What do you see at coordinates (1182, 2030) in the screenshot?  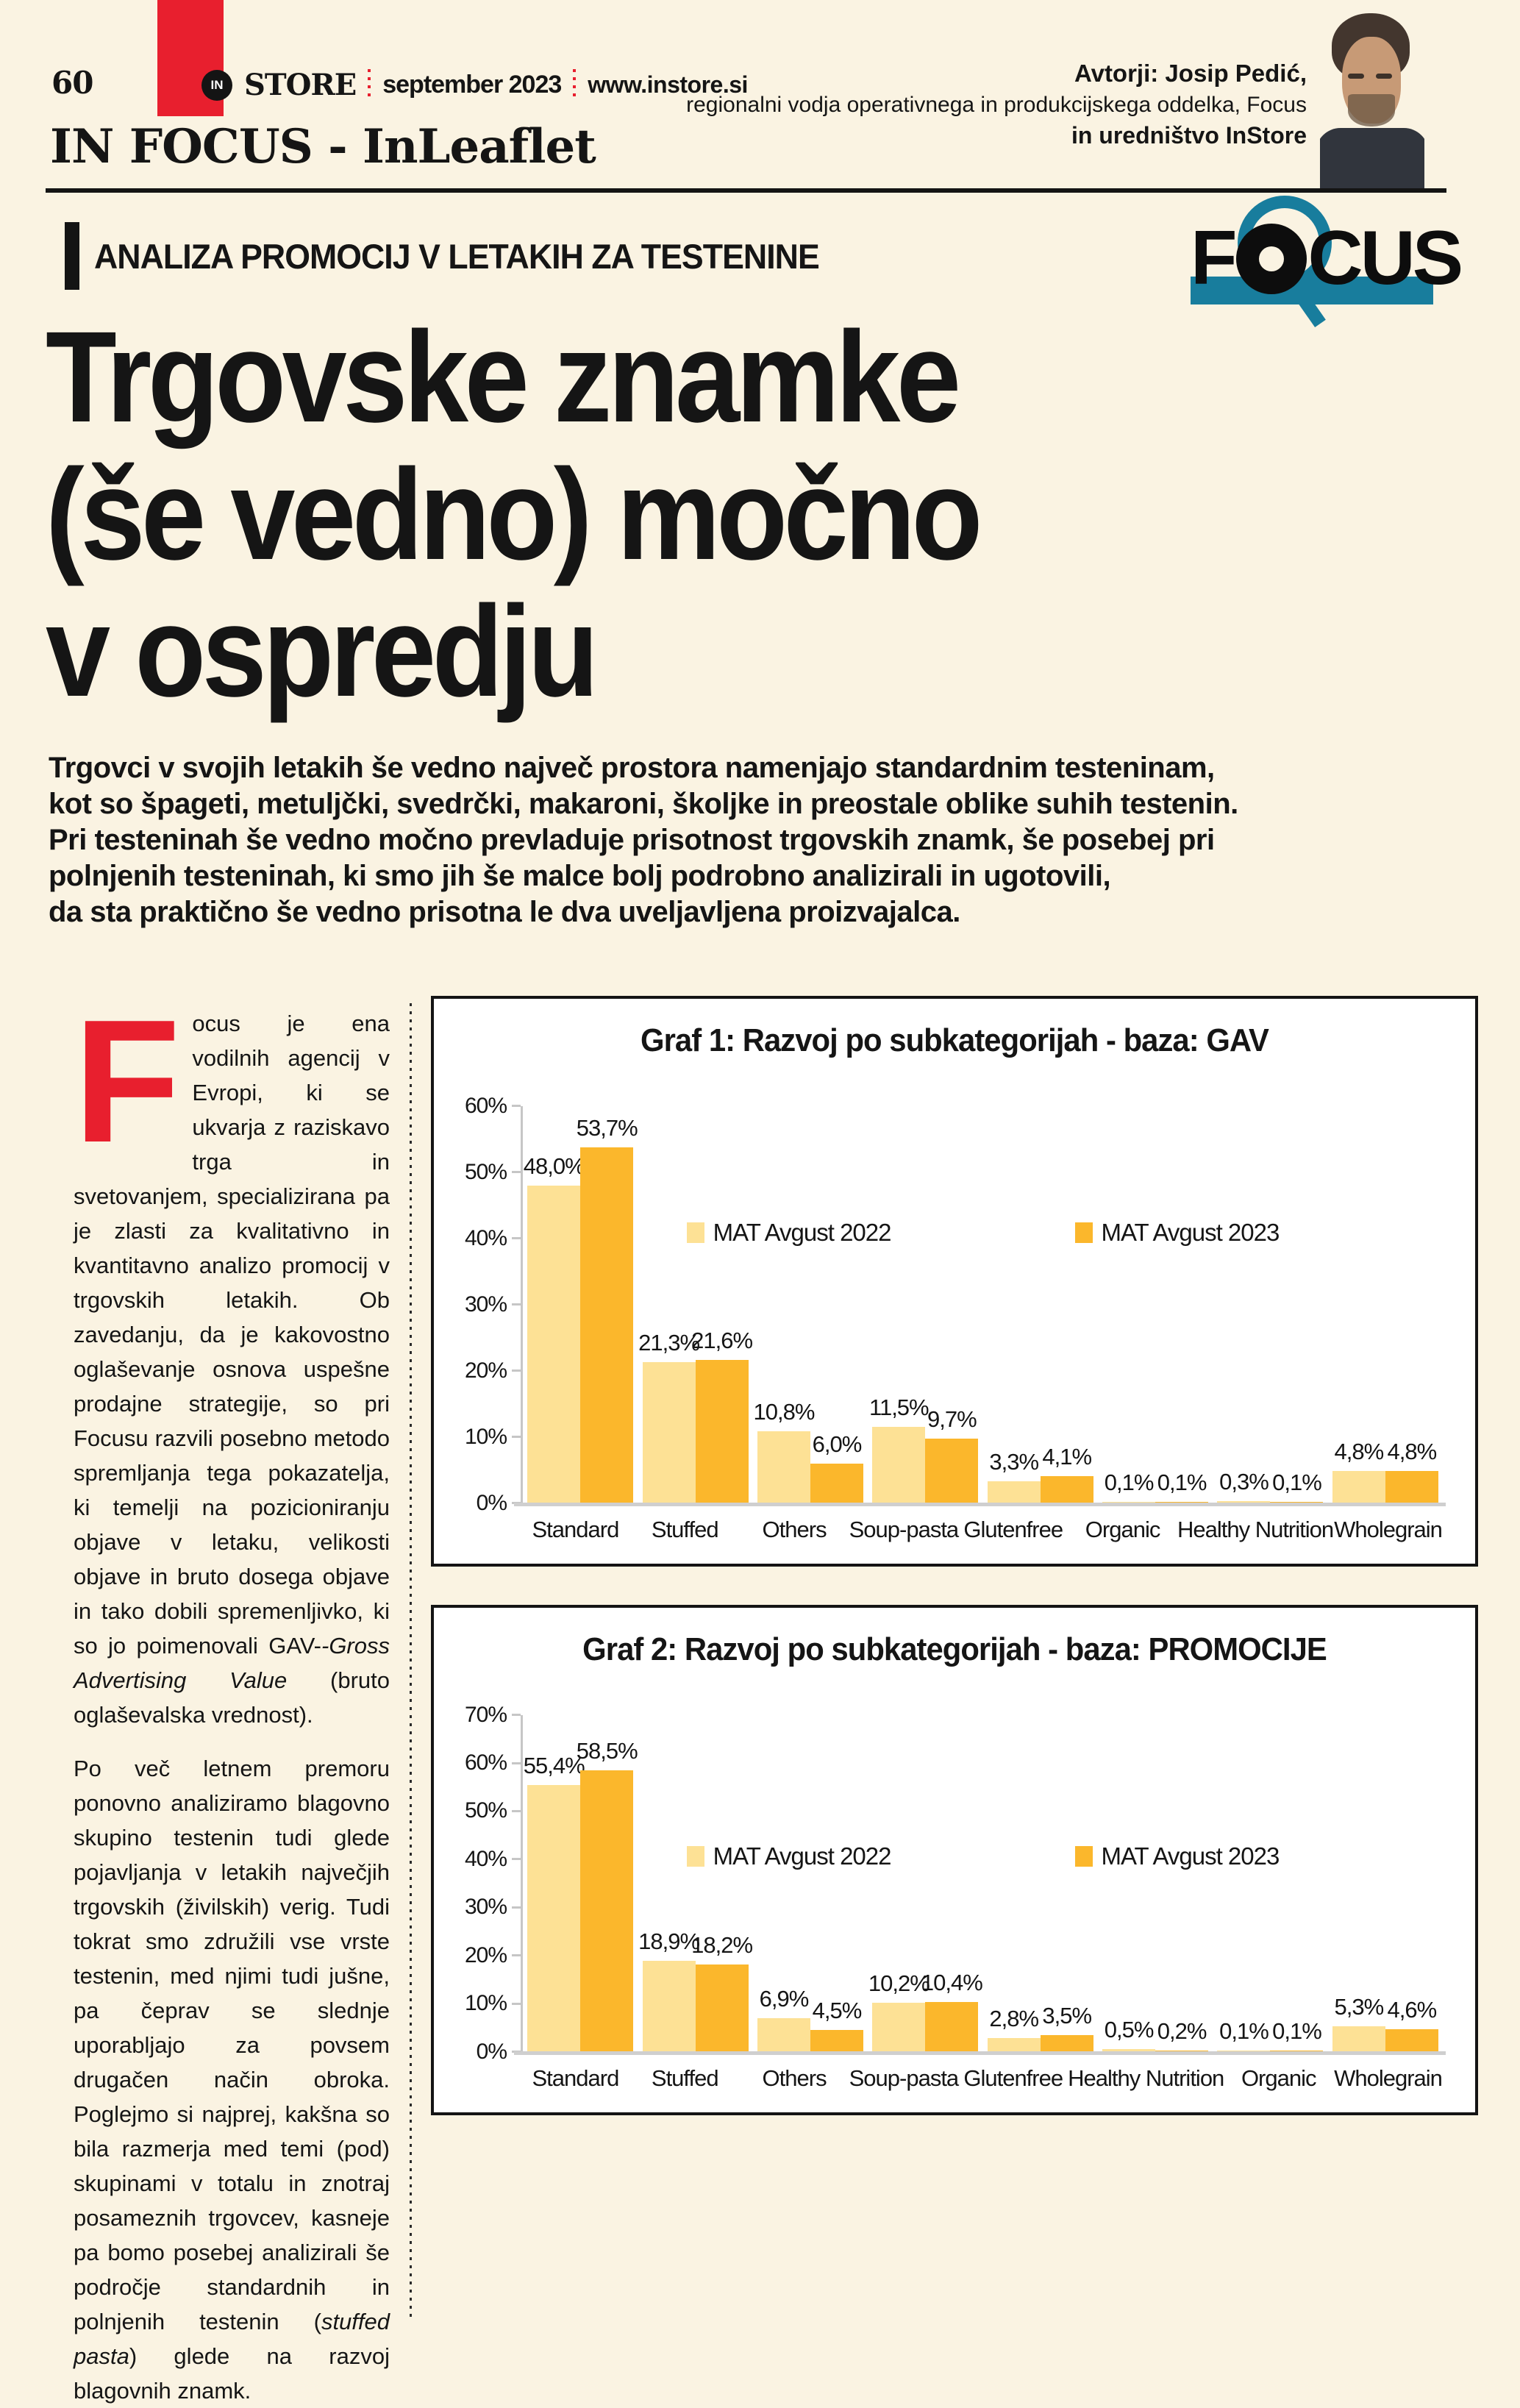 I see `bar-value-label: 0,2%` at bounding box center [1182, 2030].